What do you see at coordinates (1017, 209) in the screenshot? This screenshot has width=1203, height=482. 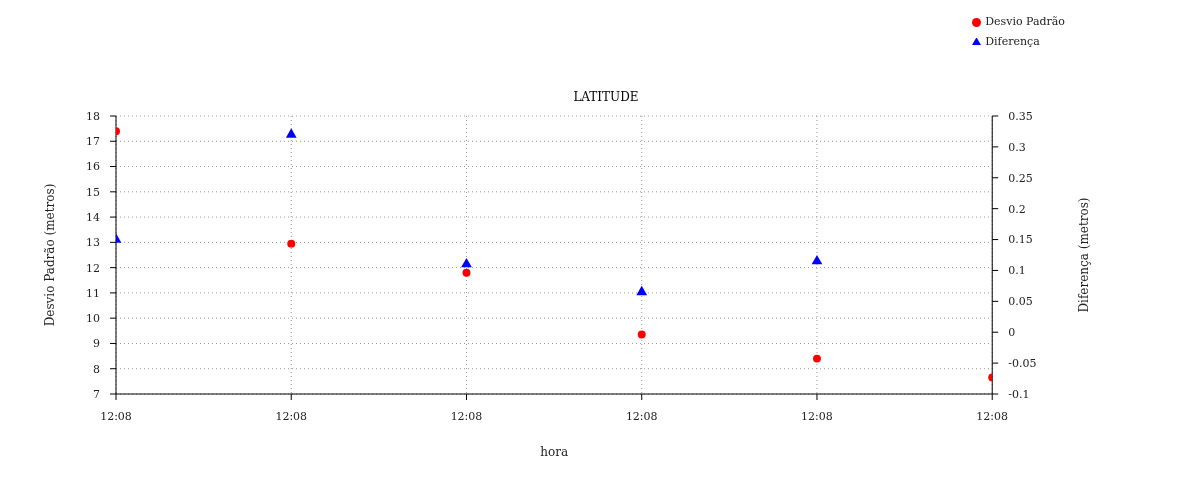 I see `y2-tick-label: 0.2` at bounding box center [1017, 209].